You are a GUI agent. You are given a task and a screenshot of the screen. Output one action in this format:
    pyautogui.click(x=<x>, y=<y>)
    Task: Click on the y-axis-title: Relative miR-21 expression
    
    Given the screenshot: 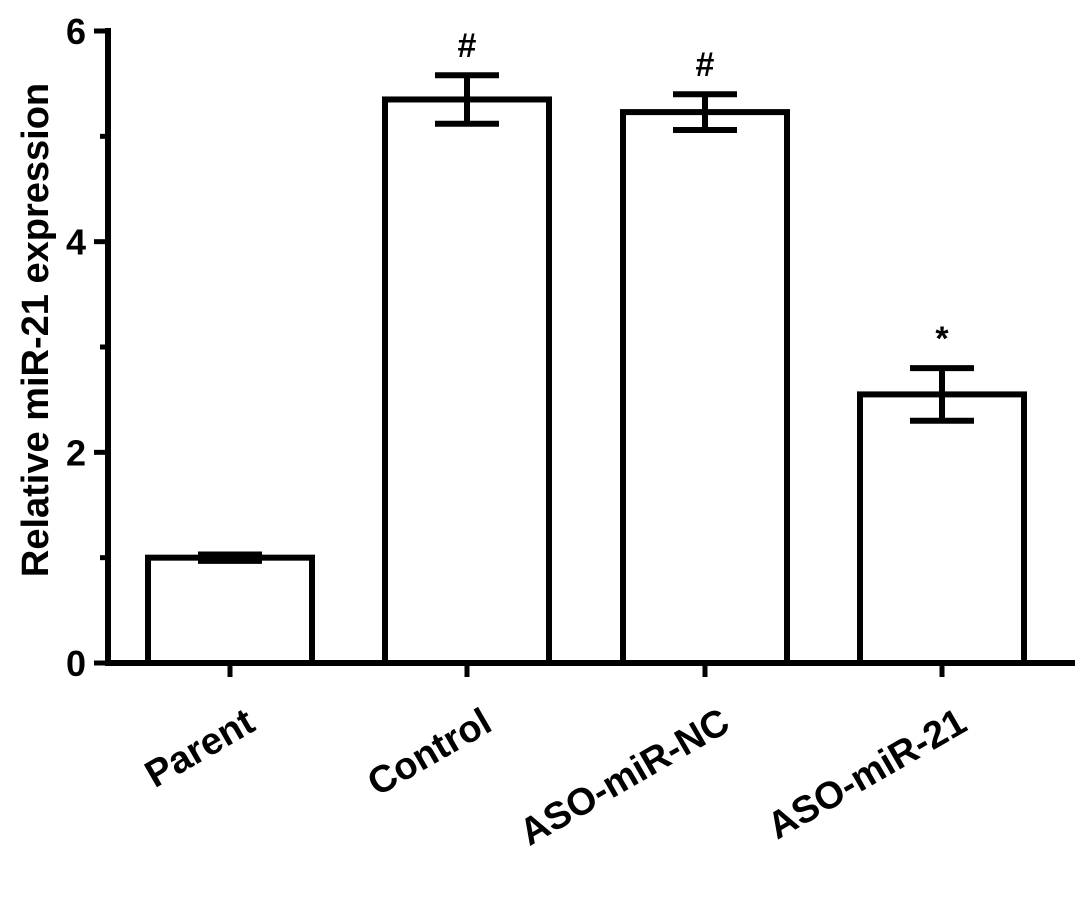 What is the action you would take?
    pyautogui.click(x=36, y=330)
    